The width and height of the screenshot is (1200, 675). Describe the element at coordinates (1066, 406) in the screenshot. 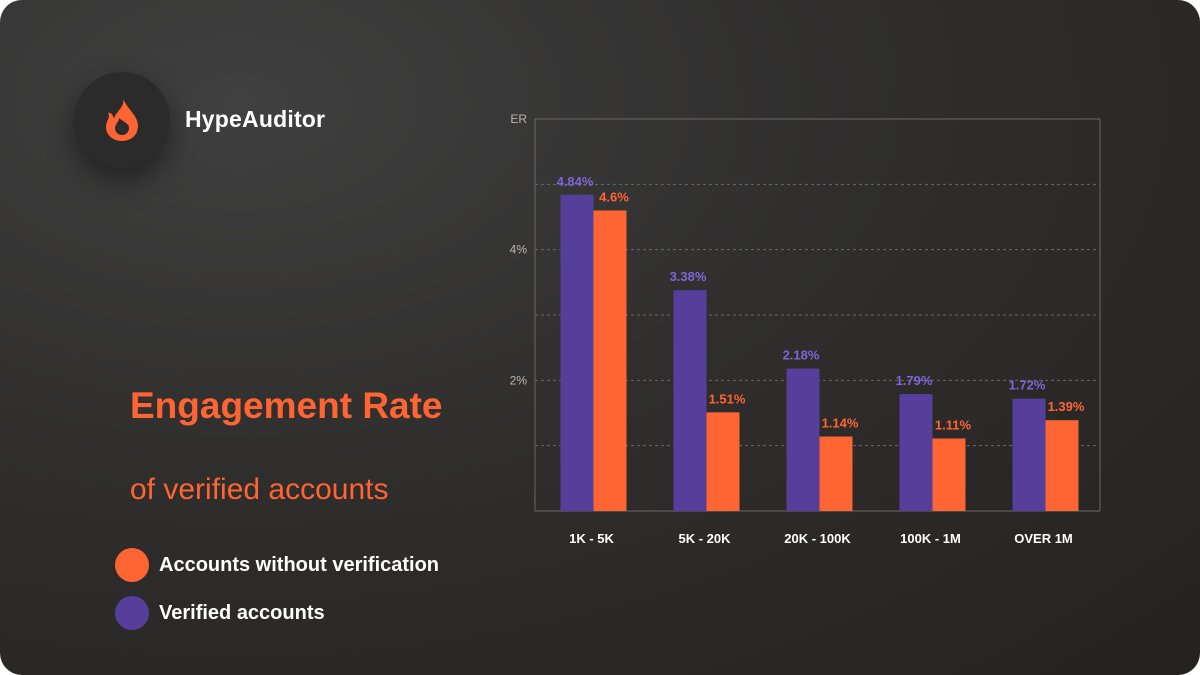

I see `data-label-unverified: 1.39%` at that location.